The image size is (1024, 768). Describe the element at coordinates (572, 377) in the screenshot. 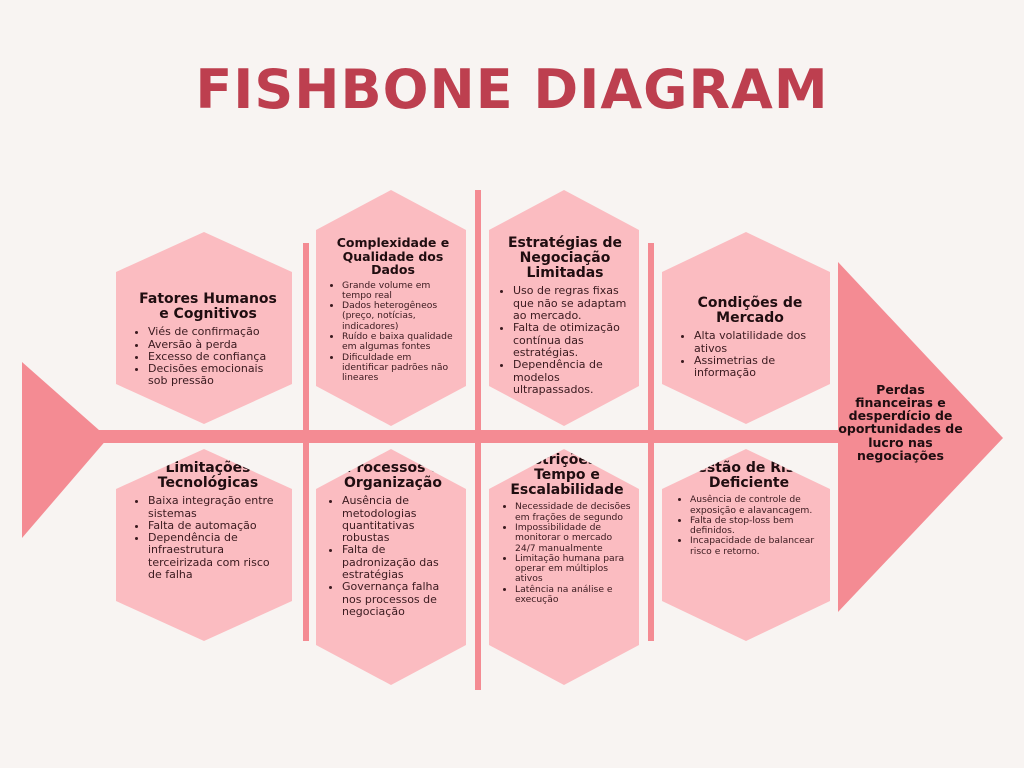

I see `cause-item: Dependência de modelos ultrapassados.` at that location.